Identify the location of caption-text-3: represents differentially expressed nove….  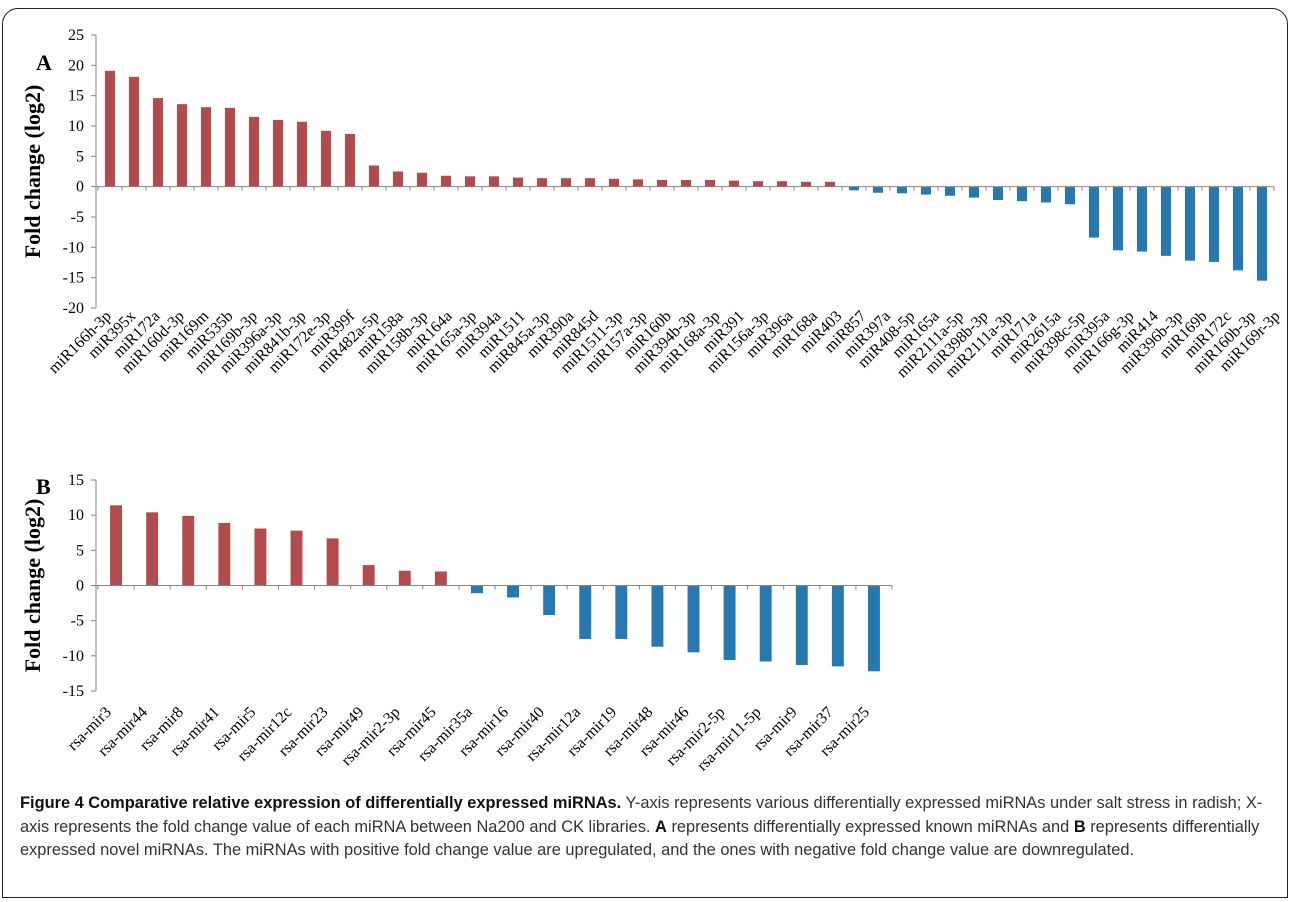
(640, 838).